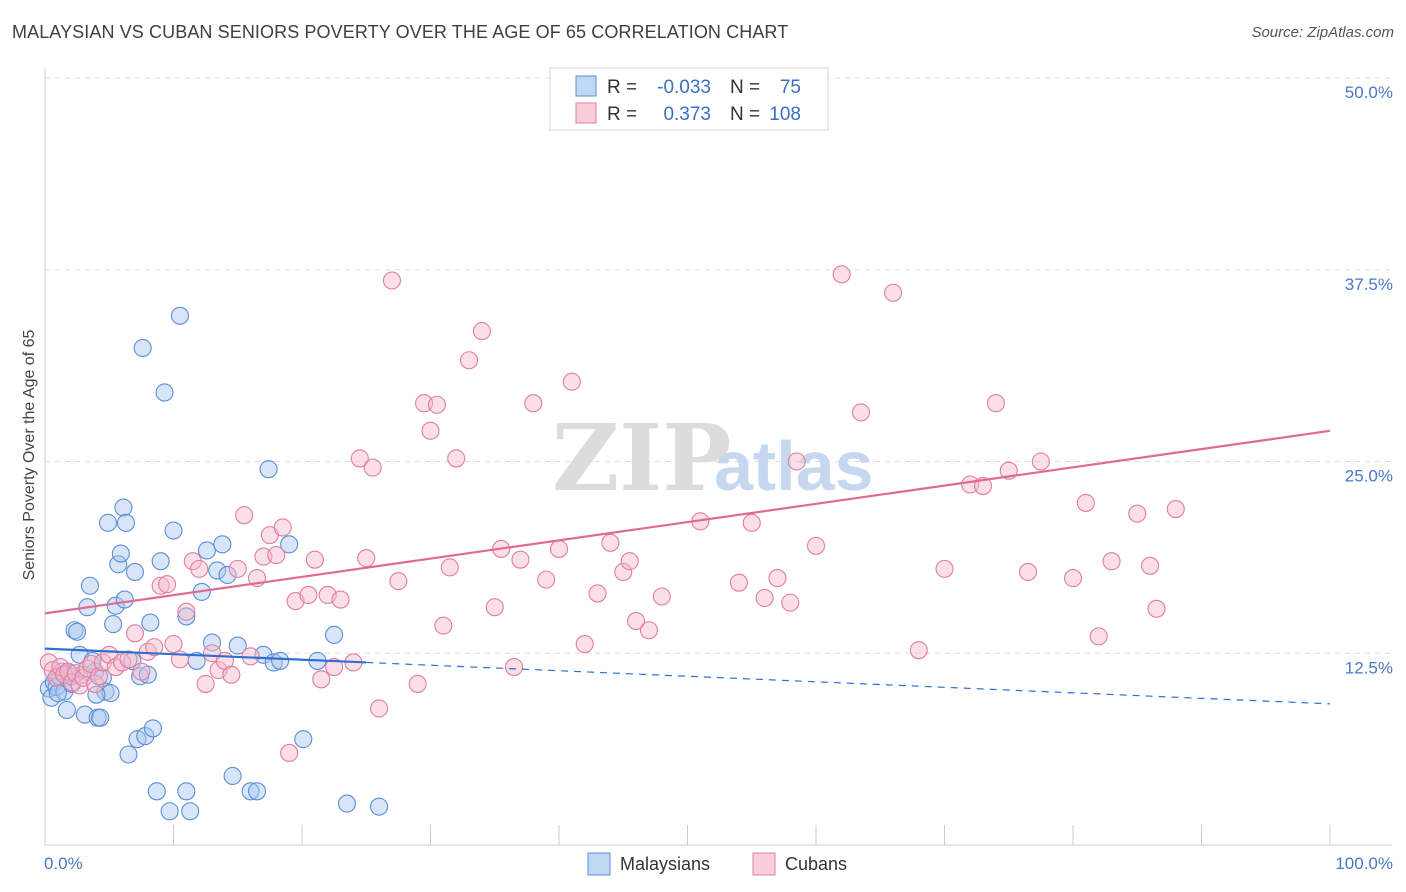 The height and width of the screenshot is (892, 1406). I want to click on correlation-legend: R = -0.033 N = 75 R = 0.373 N = 108, so click(689, 99).